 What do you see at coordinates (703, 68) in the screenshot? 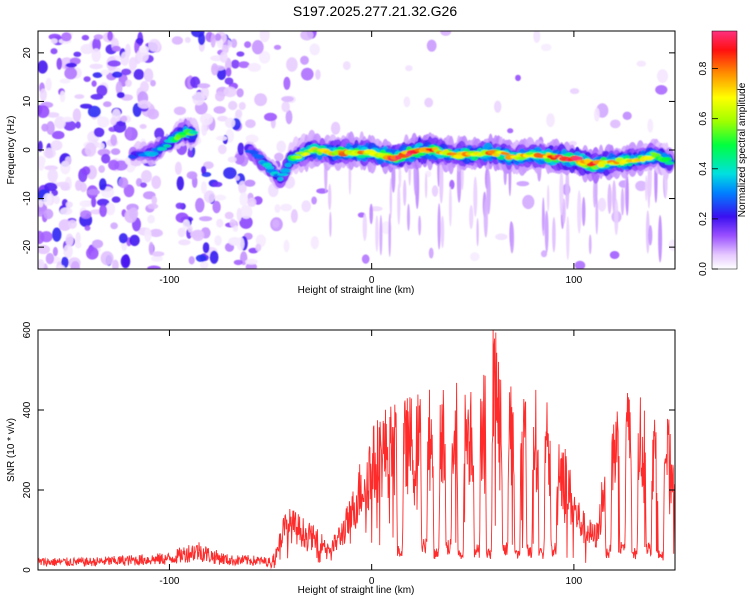
I see `colorbar-tick-label: 0.8` at bounding box center [703, 68].